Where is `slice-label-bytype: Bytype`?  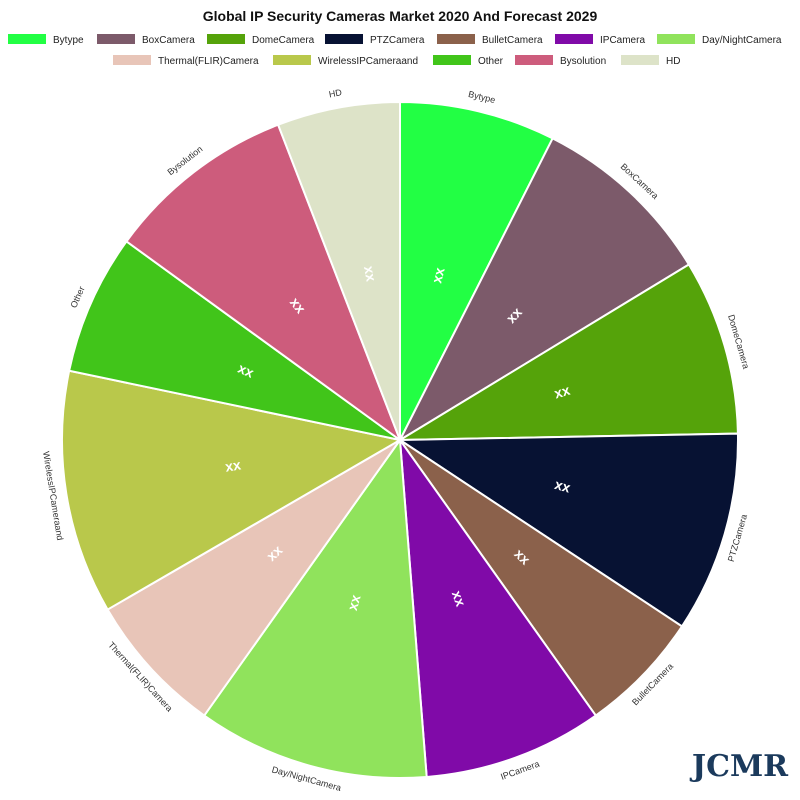 slice-label-bytype: Bytype is located at coordinates (481, 97).